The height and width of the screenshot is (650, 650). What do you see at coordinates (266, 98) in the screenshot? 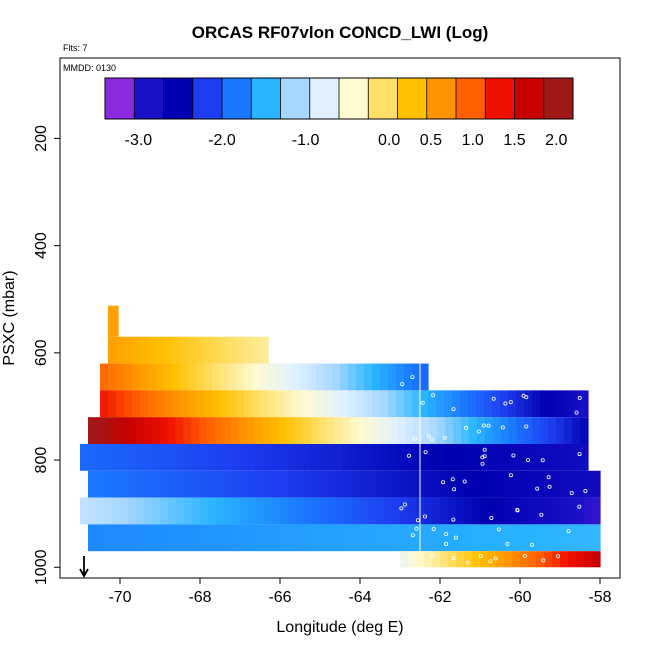
I see `colorbar-swatch` at bounding box center [266, 98].